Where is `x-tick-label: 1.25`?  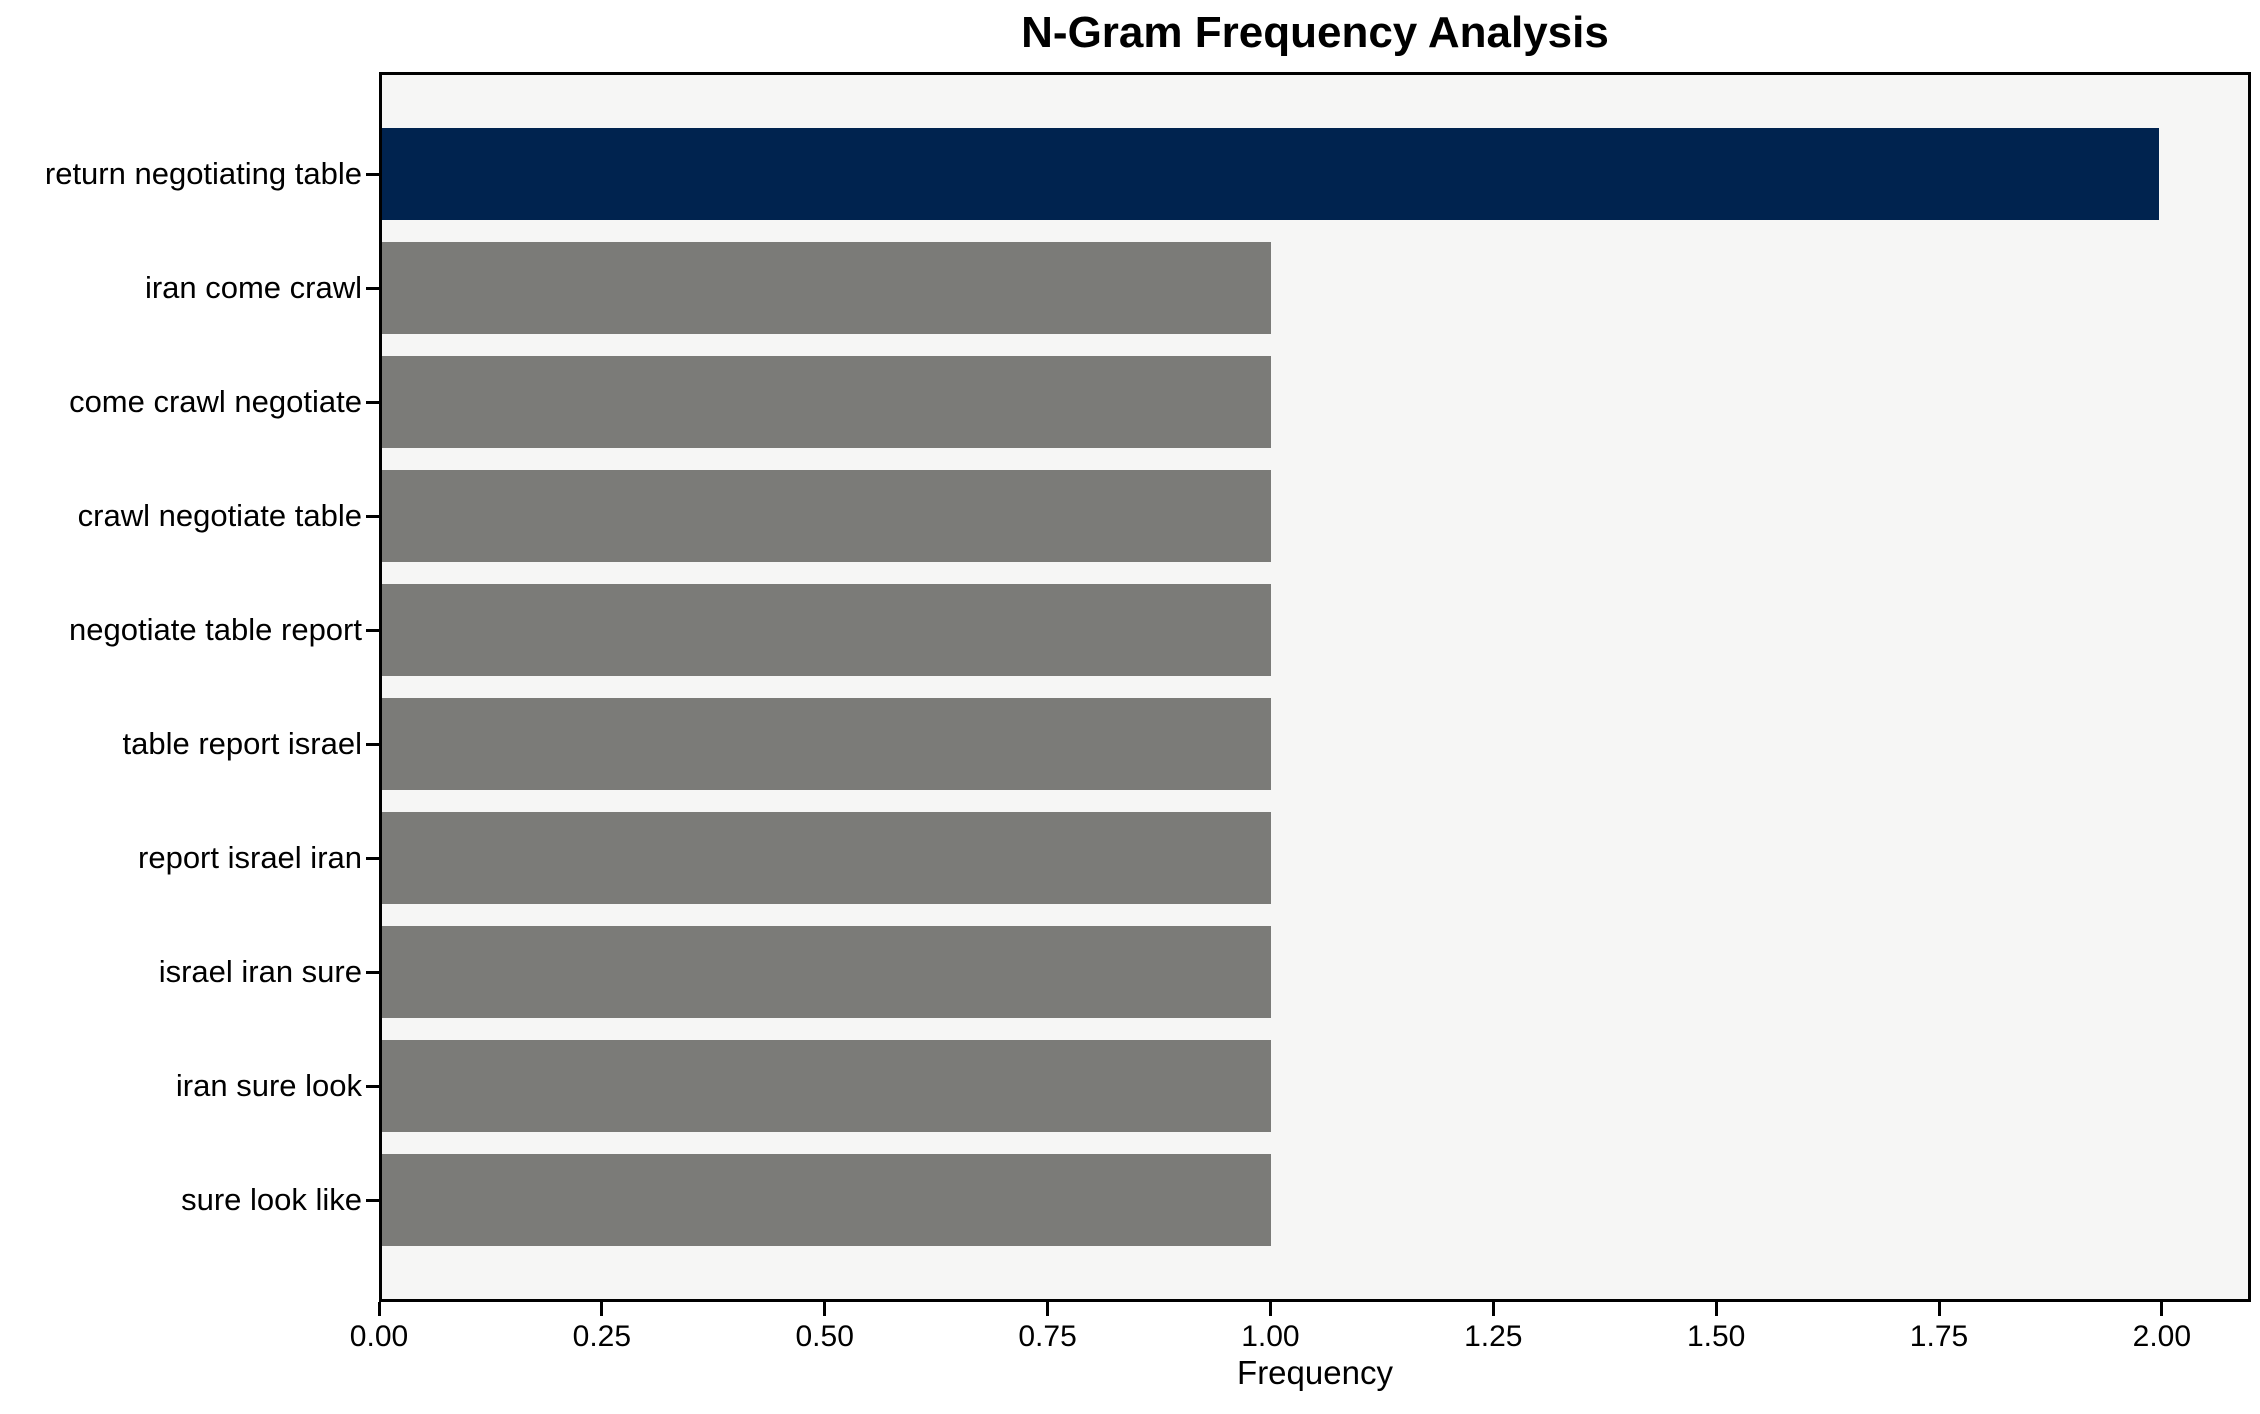
x-tick-label: 1.25 is located at coordinates (1493, 1336).